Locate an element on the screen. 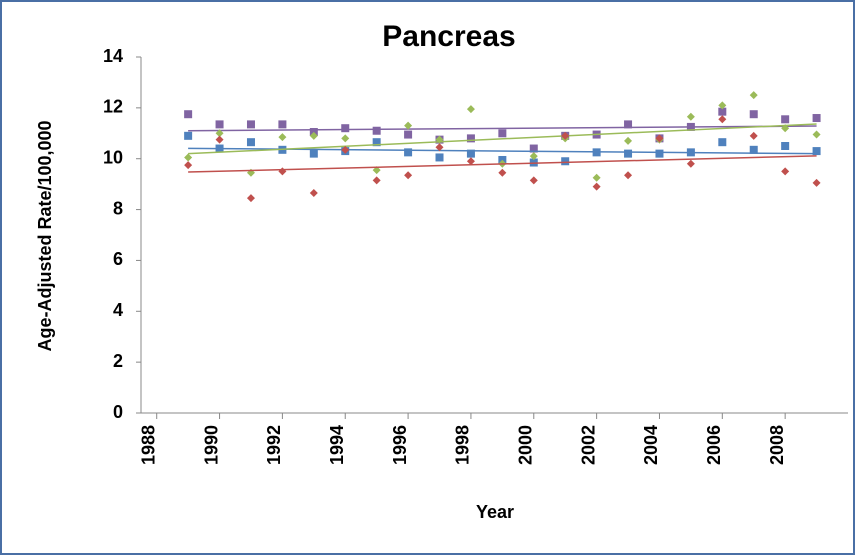  x-tick-label: 2006 is located at coordinates (714, 445).